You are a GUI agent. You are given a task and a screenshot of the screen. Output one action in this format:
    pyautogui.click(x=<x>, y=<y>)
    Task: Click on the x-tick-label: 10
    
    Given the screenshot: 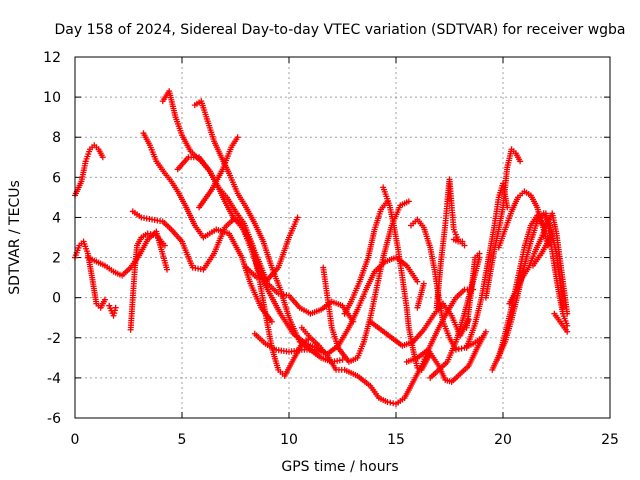 What is the action you would take?
    pyautogui.click(x=289, y=440)
    